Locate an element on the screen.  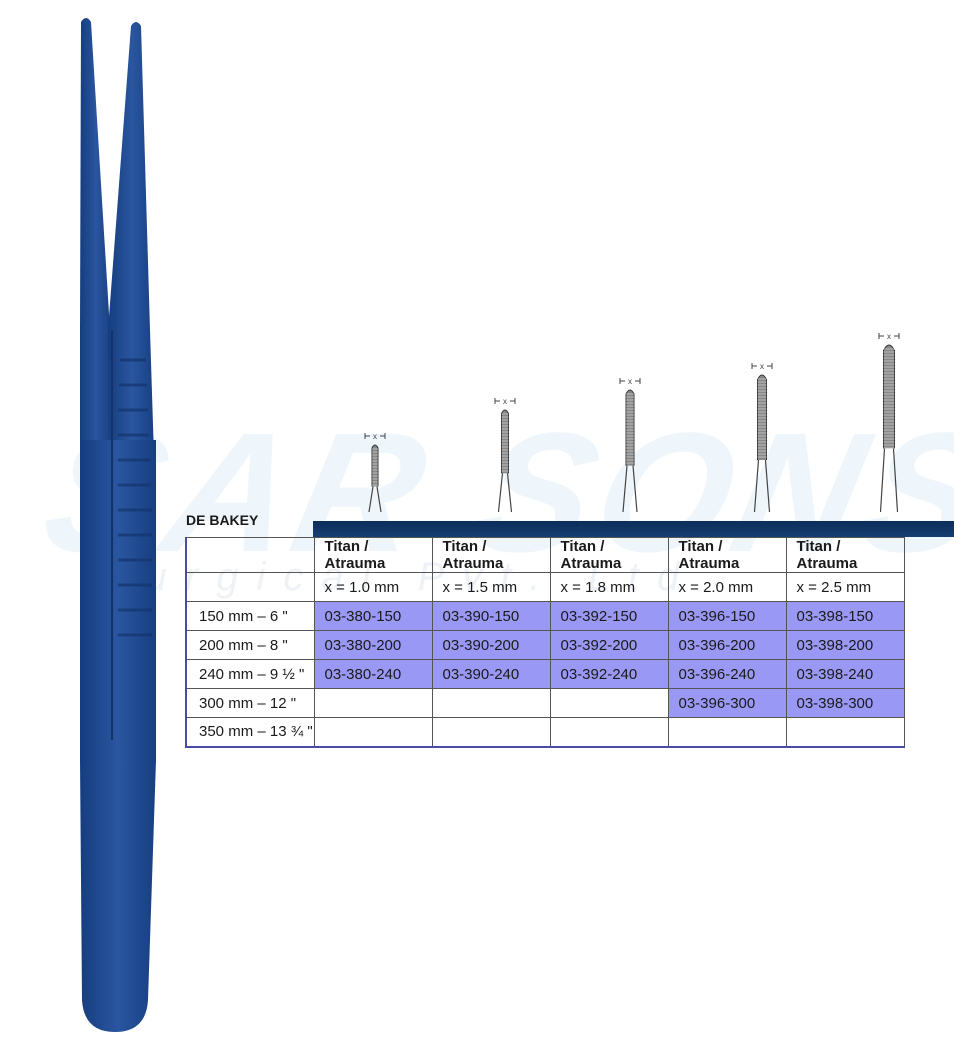
article-code: 03-392-150 is located at coordinates (609, 616).